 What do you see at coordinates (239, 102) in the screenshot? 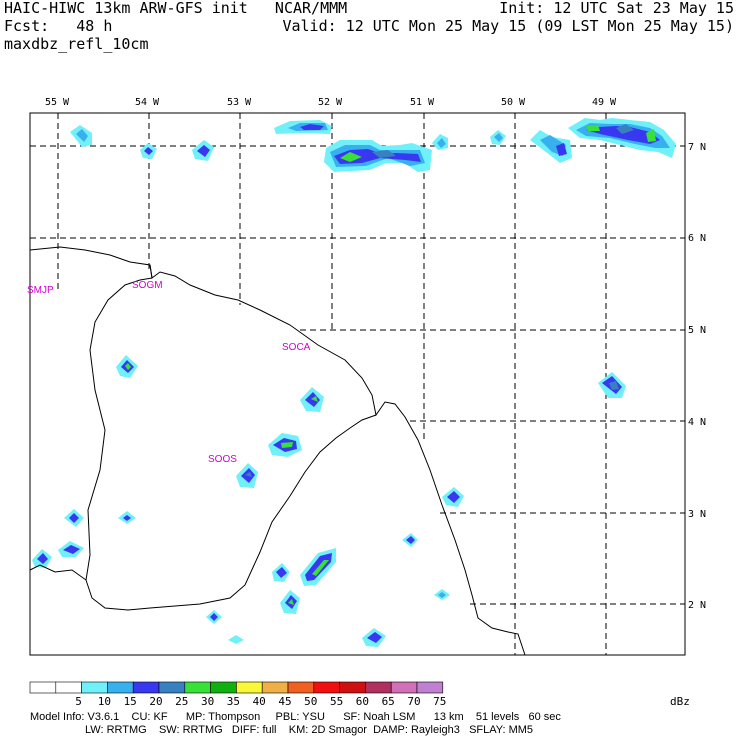
I see `lon-label-53w: 53 W` at bounding box center [239, 102].